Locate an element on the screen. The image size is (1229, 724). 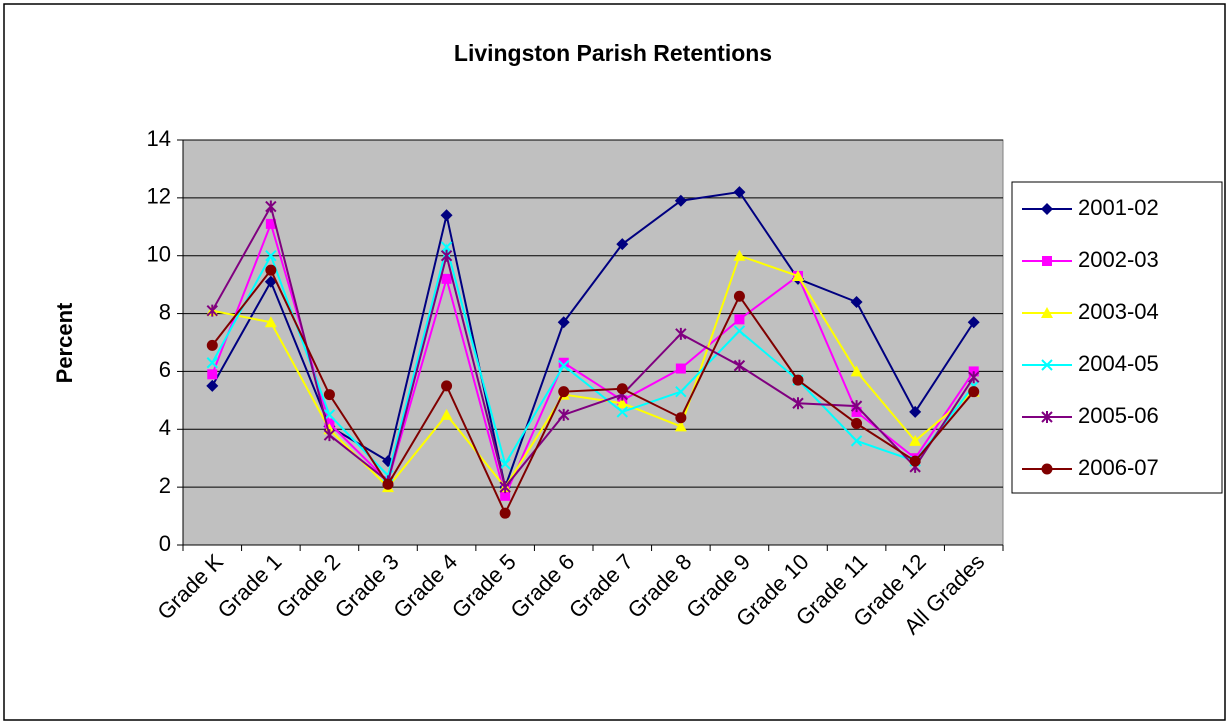
y-tick-label: 8 is located at coordinates (165, 311).